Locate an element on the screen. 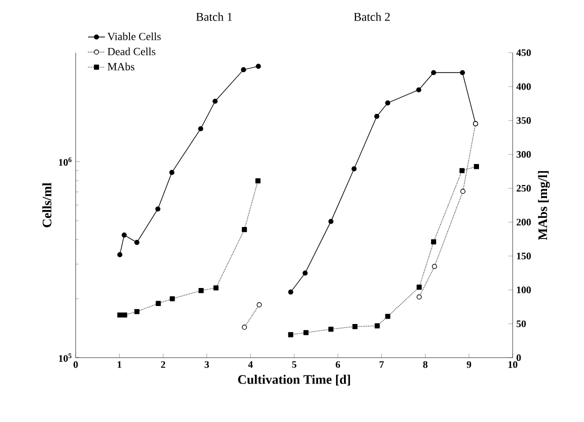 This screenshot has height=422, width=584. x-tick-label: 5 is located at coordinates (294, 364).